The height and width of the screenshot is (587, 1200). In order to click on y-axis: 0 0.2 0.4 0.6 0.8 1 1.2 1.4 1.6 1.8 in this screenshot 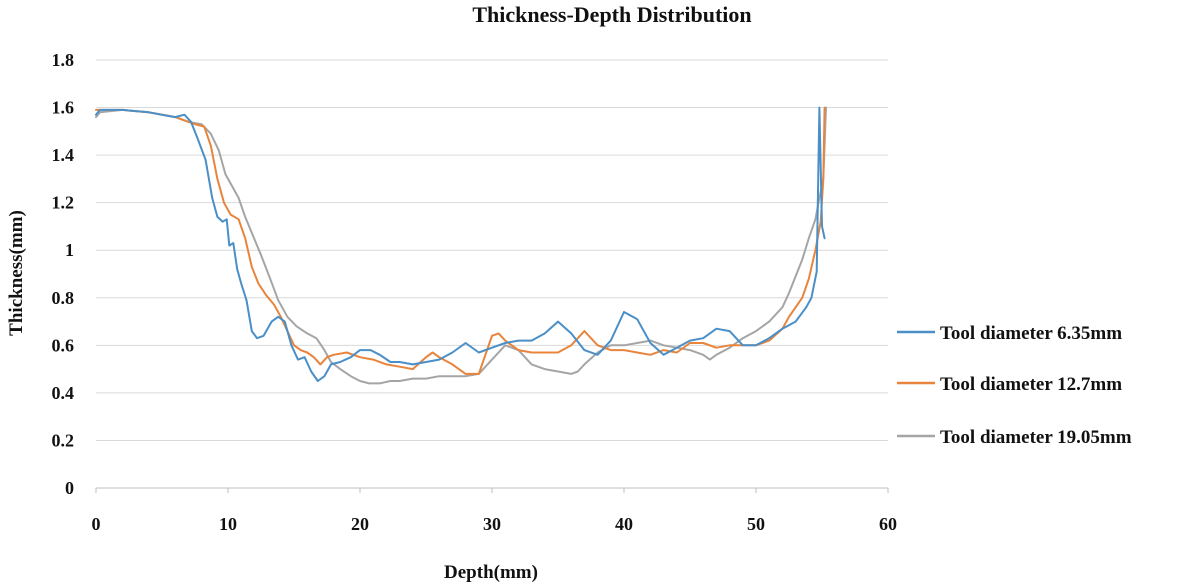, I will do `click(63, 274)`.